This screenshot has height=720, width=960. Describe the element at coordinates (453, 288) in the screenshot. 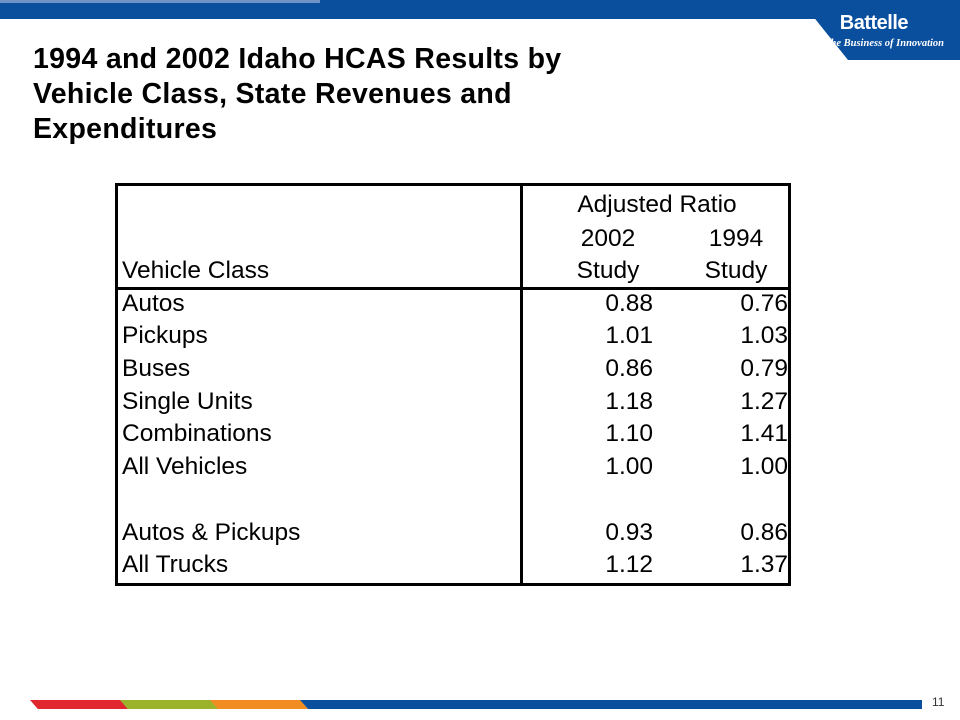

I see `header-divider` at that location.